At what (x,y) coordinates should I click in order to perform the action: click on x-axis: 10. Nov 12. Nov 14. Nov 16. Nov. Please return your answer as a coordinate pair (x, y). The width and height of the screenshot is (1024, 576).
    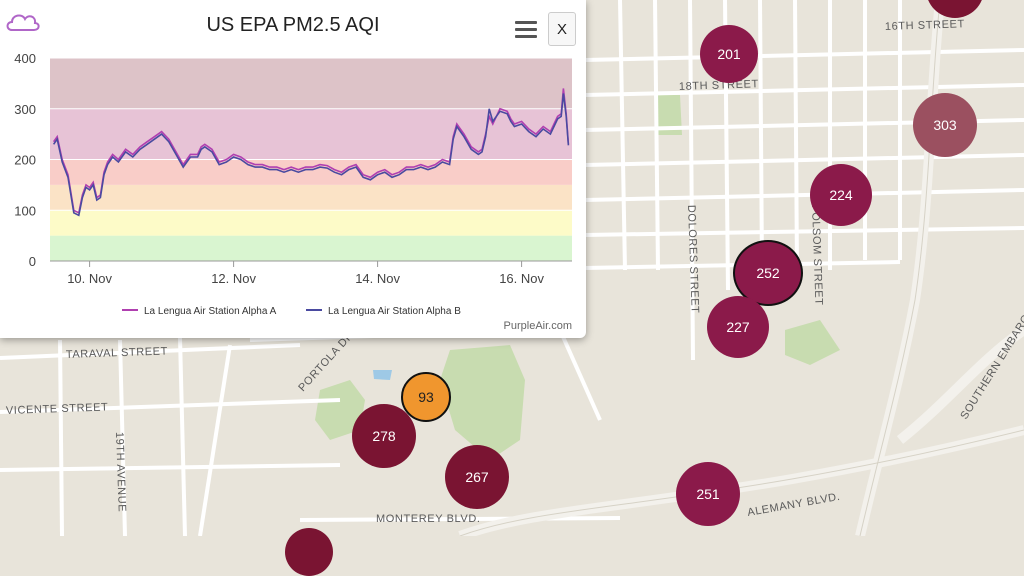
    Looking at the image, I should click on (305, 273).